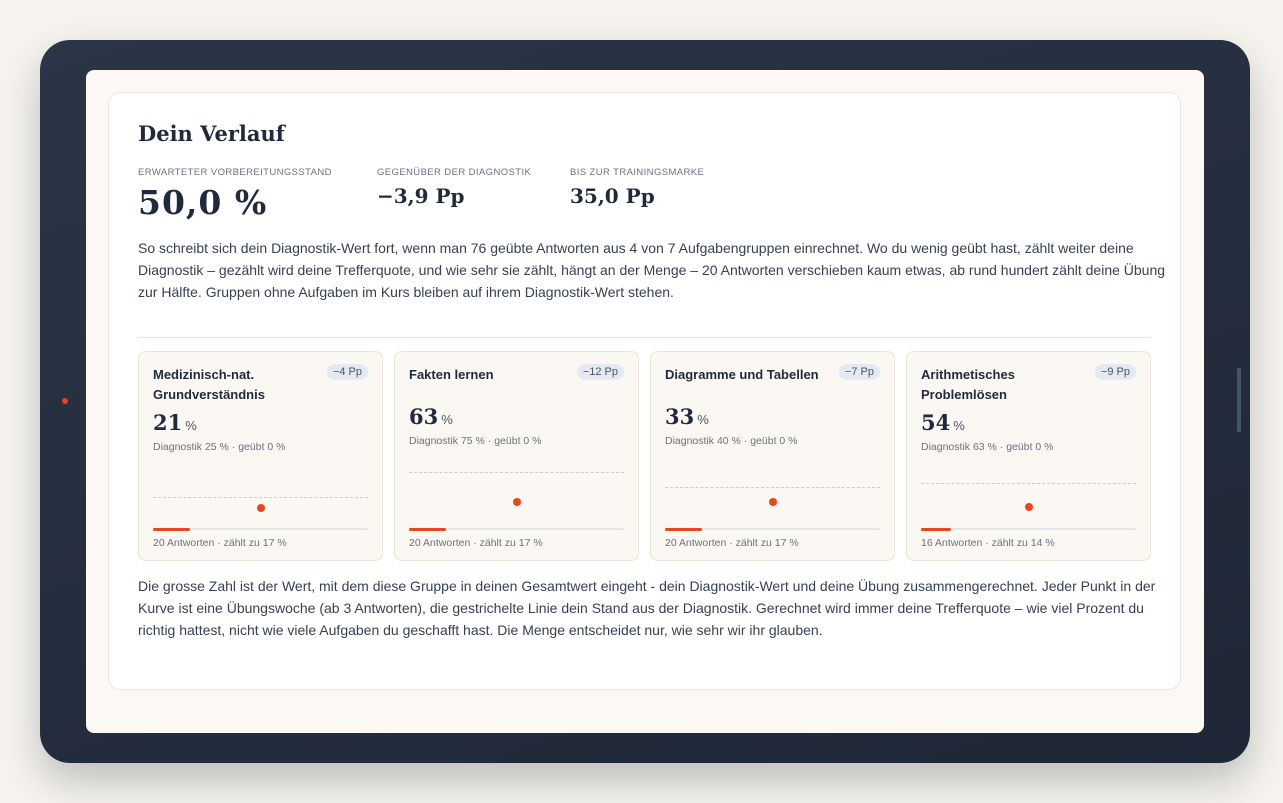  What do you see at coordinates (612, 196) in the screenshot?
I see `stat-training-mark-value: 35,0 Pp` at bounding box center [612, 196].